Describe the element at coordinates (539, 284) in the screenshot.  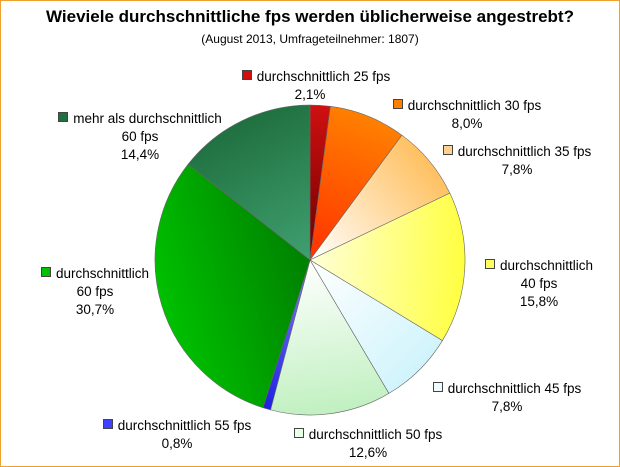
I see `slice-label-40fps: durchschnittlich 40 fps 15,8%` at that location.